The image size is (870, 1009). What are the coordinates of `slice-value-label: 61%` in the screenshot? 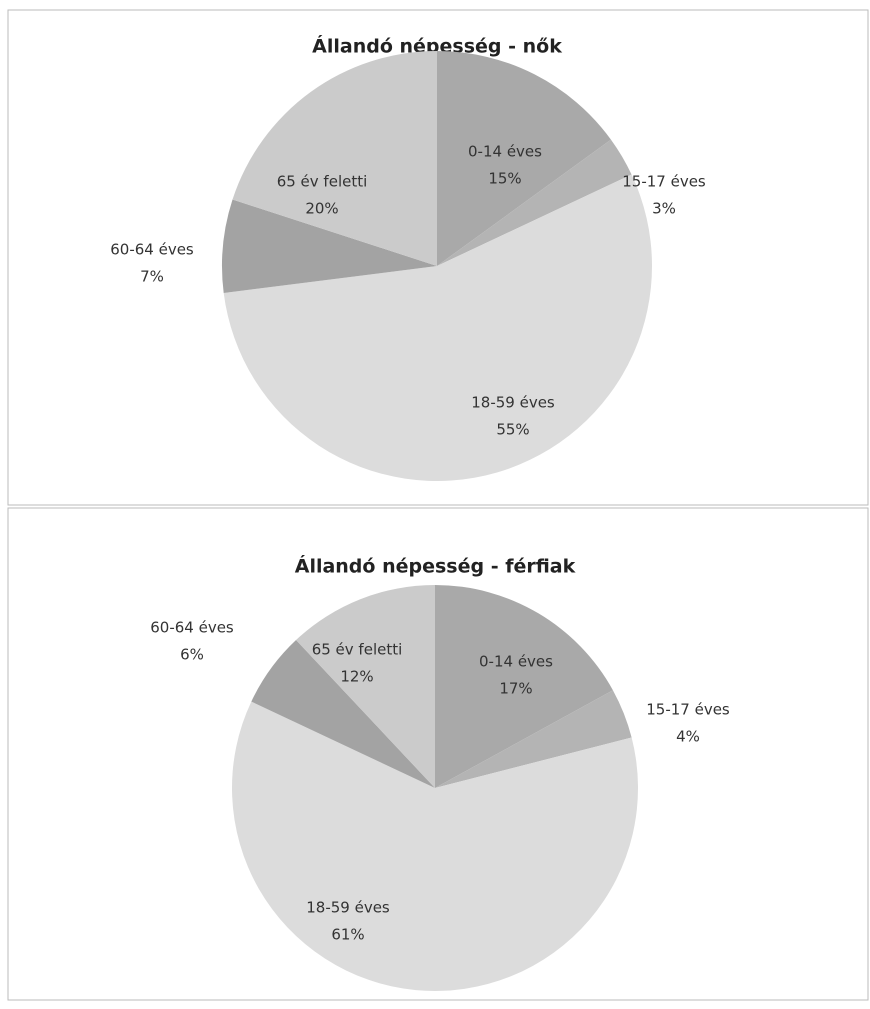 It's located at (347, 935).